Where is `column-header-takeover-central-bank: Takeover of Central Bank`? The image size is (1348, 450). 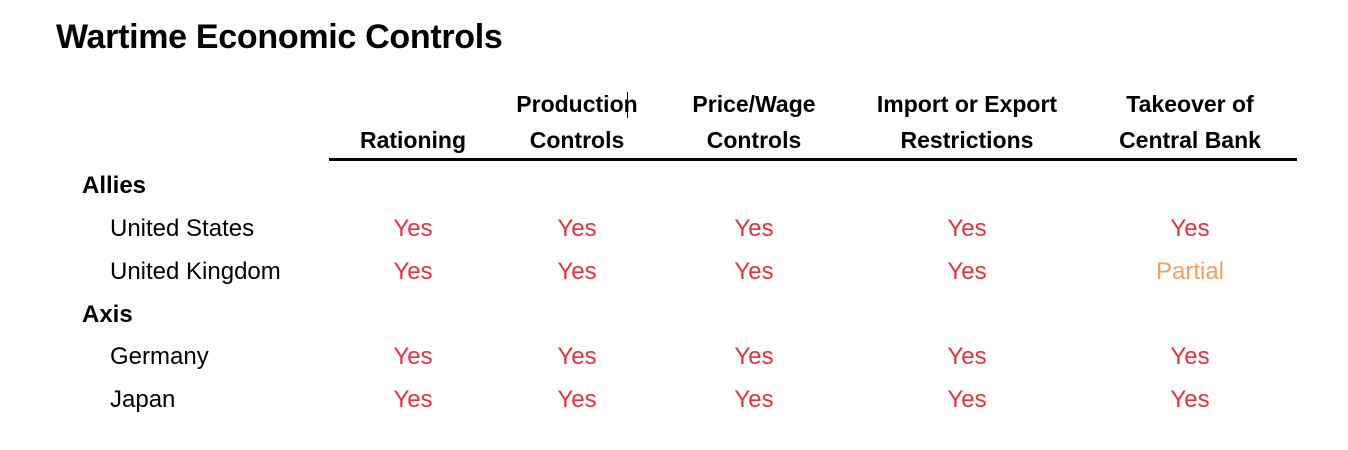
column-header-takeover-central-bank: Takeover of Central Bank is located at coordinates (1190, 123).